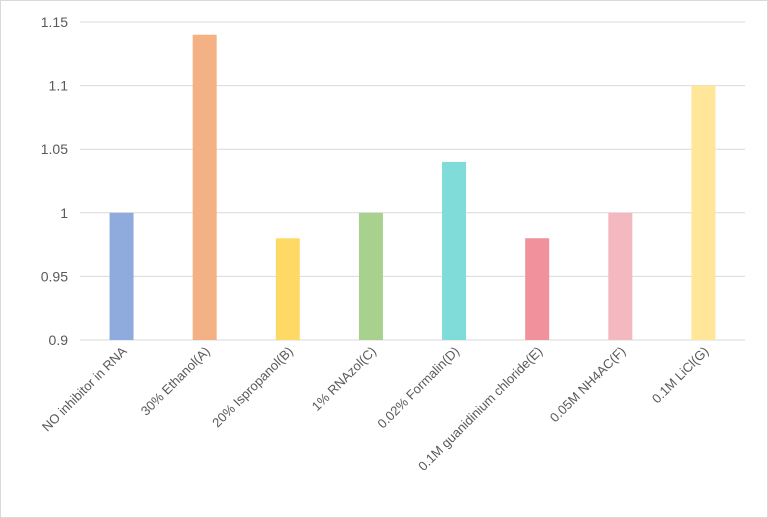 This screenshot has height=518, width=768. I want to click on x-category-label: 1% RNAzol(C), so click(344, 379).